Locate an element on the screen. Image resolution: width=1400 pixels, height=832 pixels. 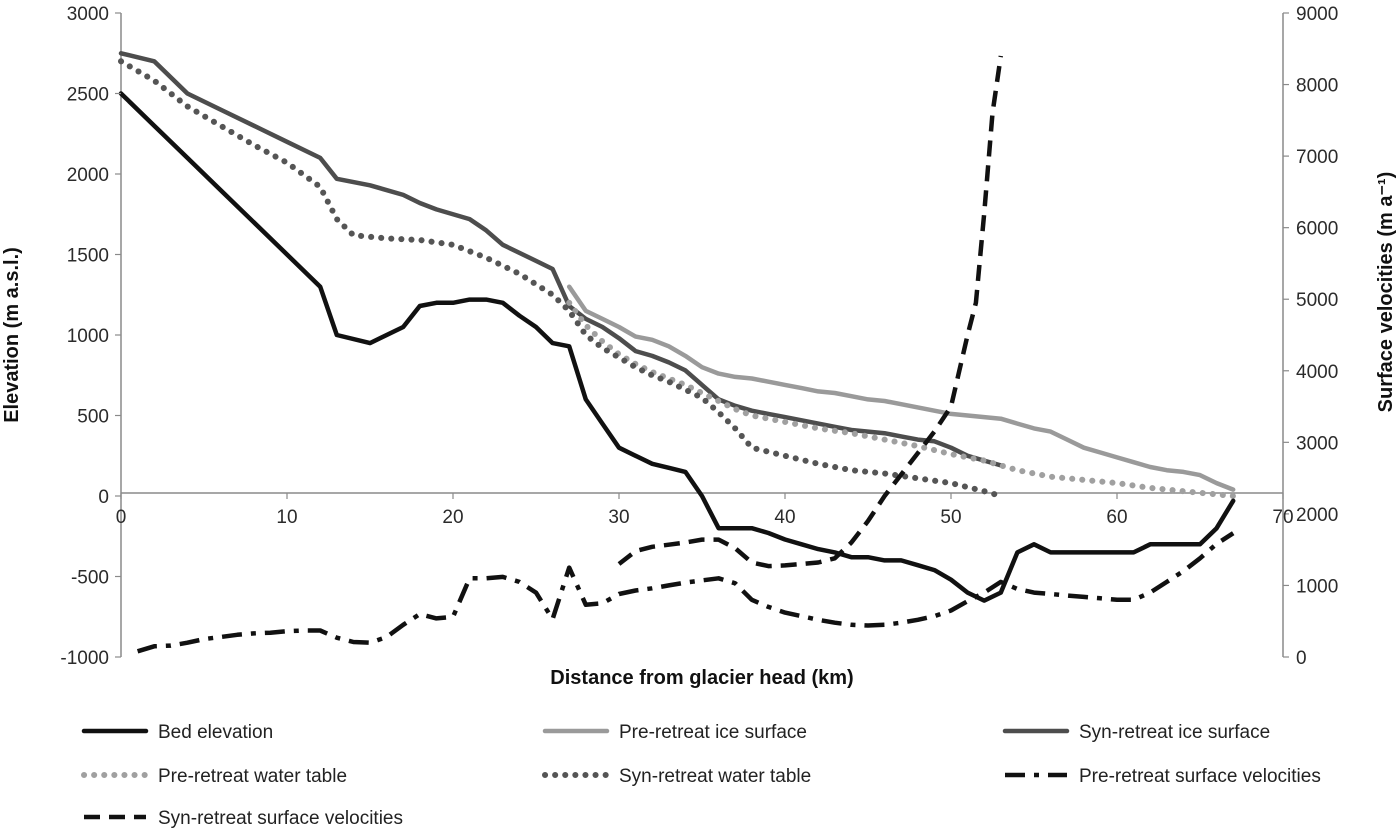
y2-tick-label: 5000 is located at coordinates (1317, 300).